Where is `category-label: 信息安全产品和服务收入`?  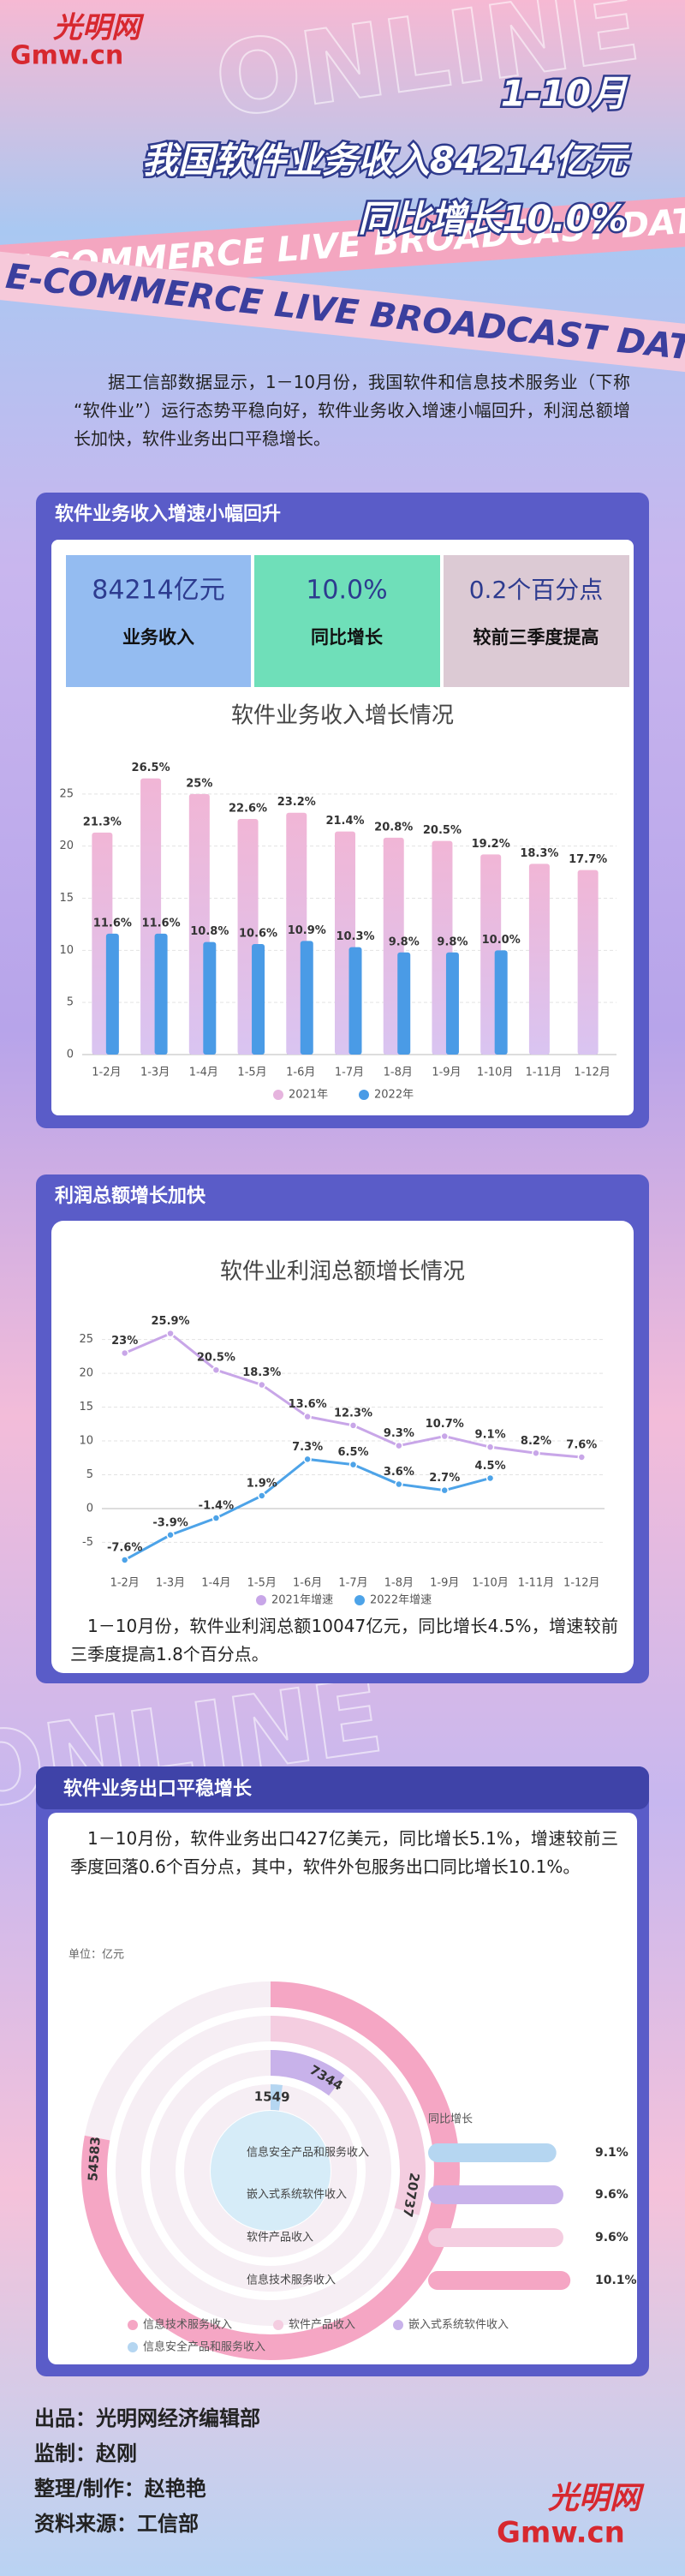
category-label: 信息安全产品和服务收入 is located at coordinates (308, 2153).